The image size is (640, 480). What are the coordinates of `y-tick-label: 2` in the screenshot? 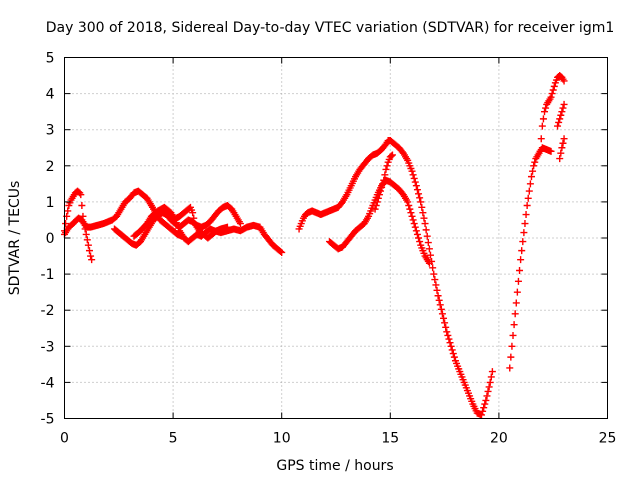 It's located at (50, 167).